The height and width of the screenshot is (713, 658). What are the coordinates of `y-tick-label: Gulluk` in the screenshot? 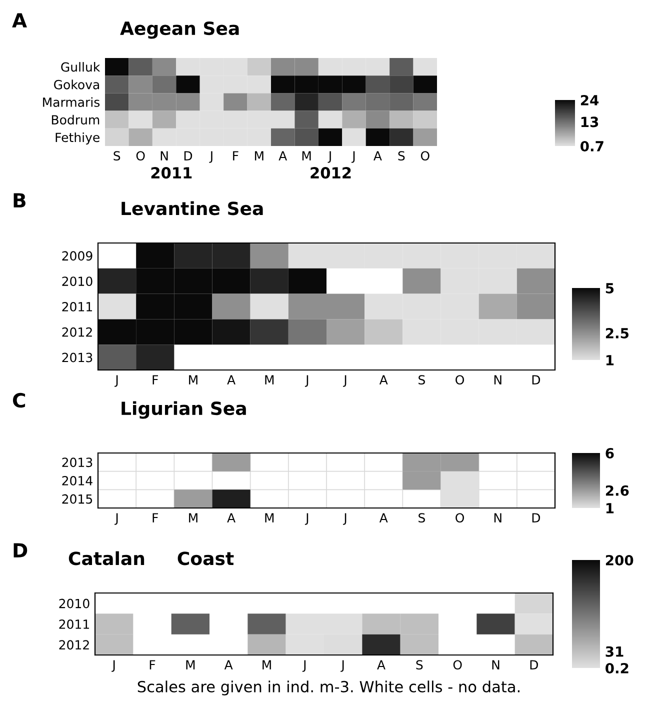 It's located at (80, 67).